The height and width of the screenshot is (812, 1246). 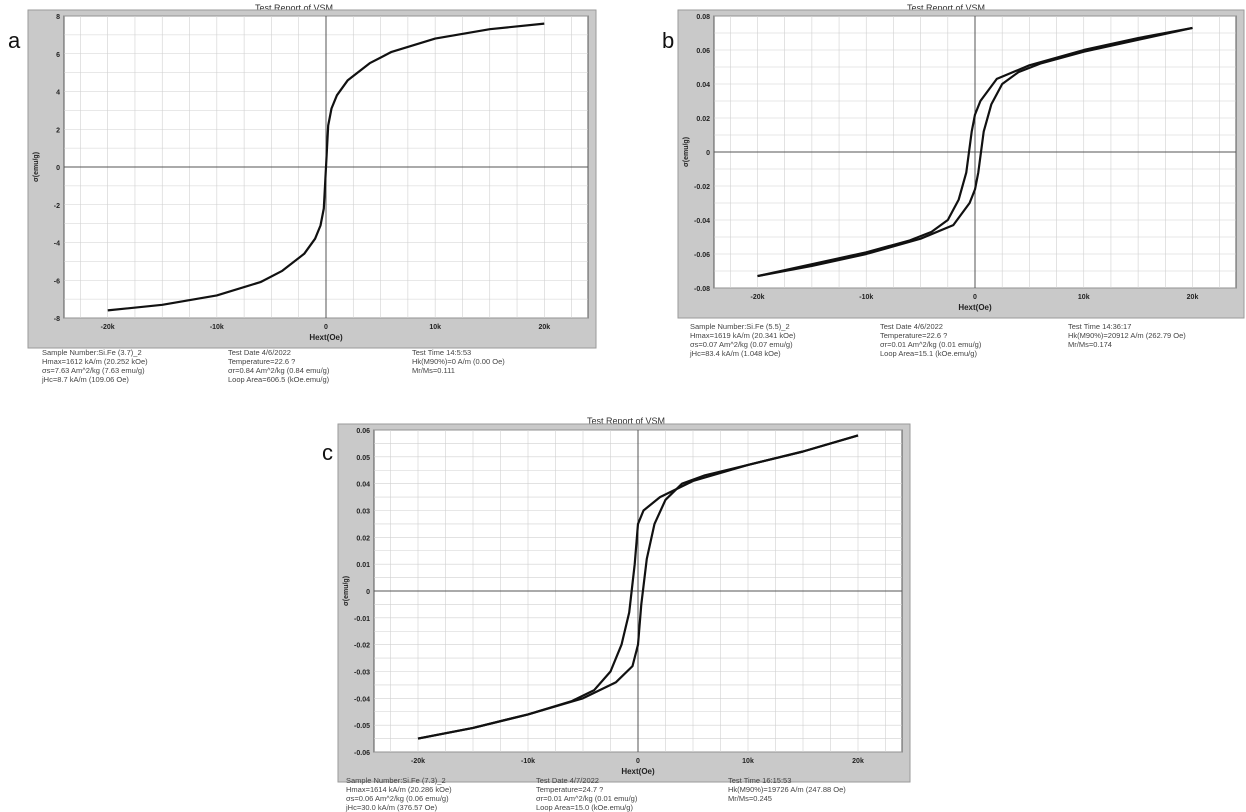 I want to click on info-c-col3-line: Mr/Ms=0.245, so click(x=750, y=798).